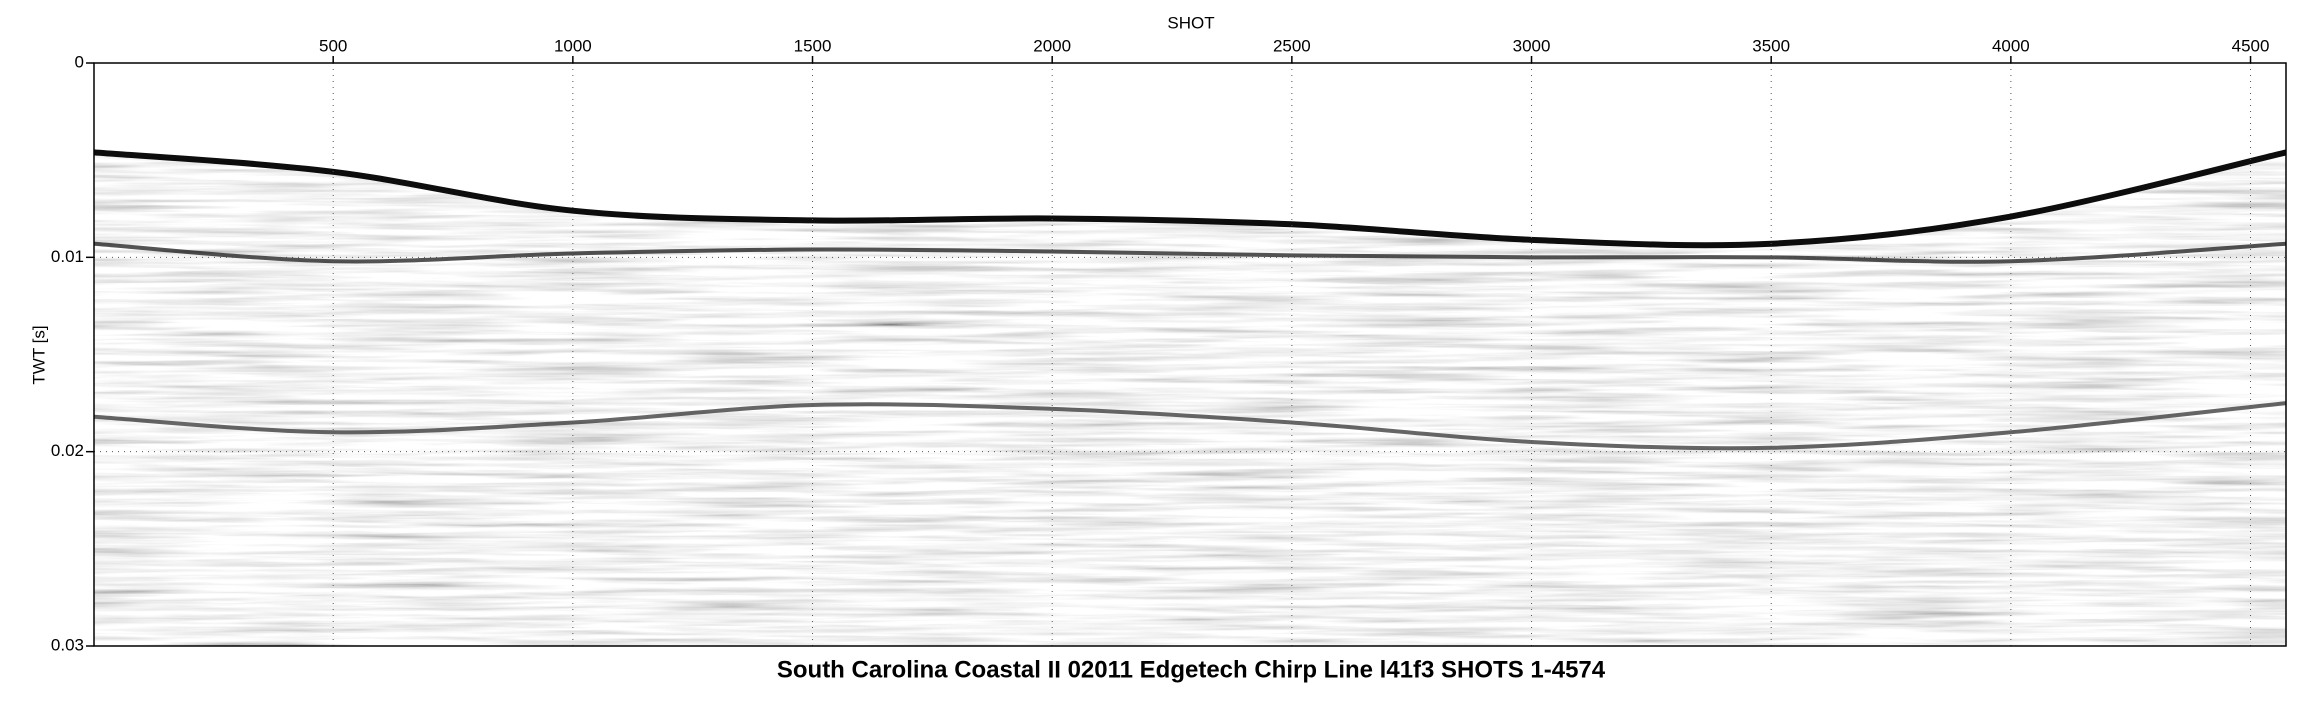 The width and height of the screenshot is (2317, 715). Describe the element at coordinates (813, 45) in the screenshot. I see `x-tick-label: 1500` at that location.